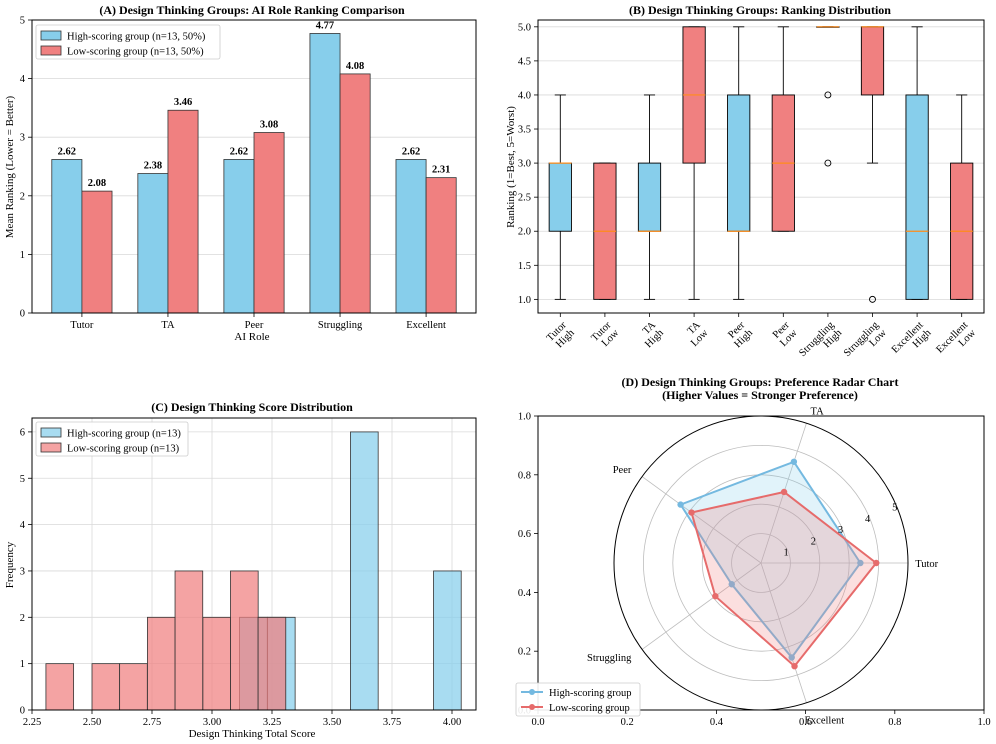 The width and height of the screenshot is (996, 744). I want to click on panel-c-legend-label: High-scoring group (n=13), so click(124, 434).